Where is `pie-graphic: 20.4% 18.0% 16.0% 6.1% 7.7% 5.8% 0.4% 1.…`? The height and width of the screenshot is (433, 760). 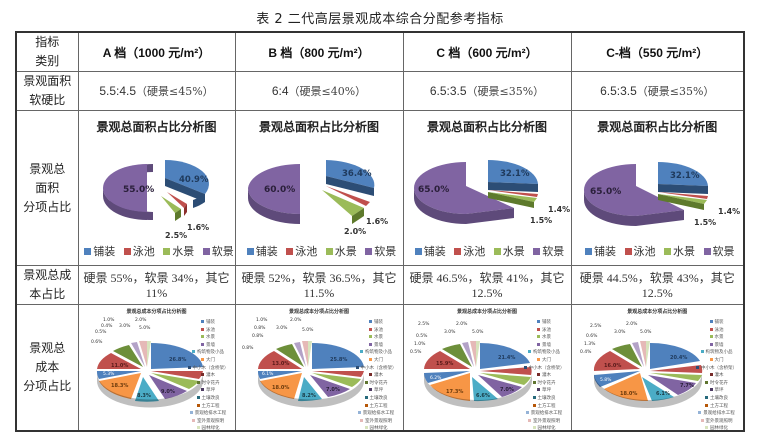
pie-graphic: 20.4% 18.0% 16.0% 6.1% 7.7% 5.8% 0.4% 1.… is located at coordinates (641, 364).